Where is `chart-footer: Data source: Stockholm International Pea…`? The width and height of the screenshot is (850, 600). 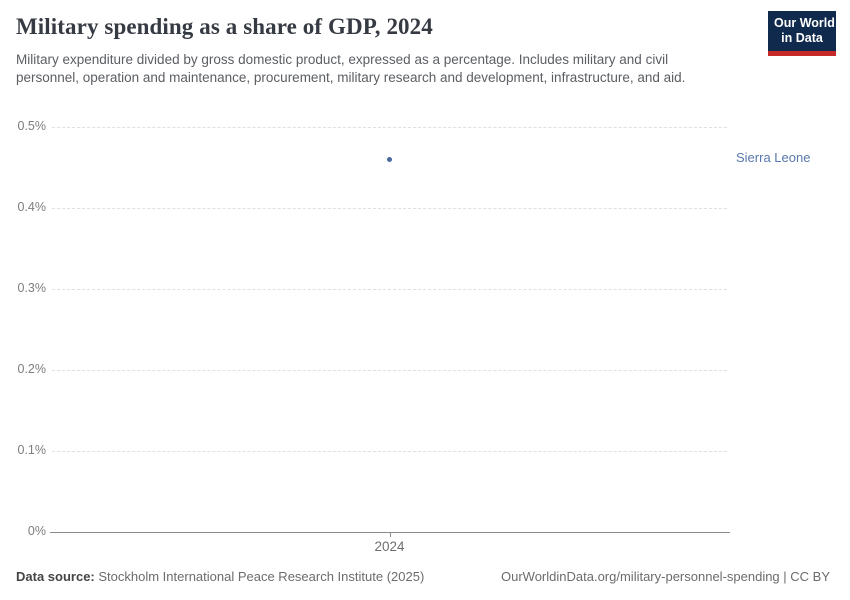
chart-footer: Data source: Stockholm International Pea… is located at coordinates (423, 576).